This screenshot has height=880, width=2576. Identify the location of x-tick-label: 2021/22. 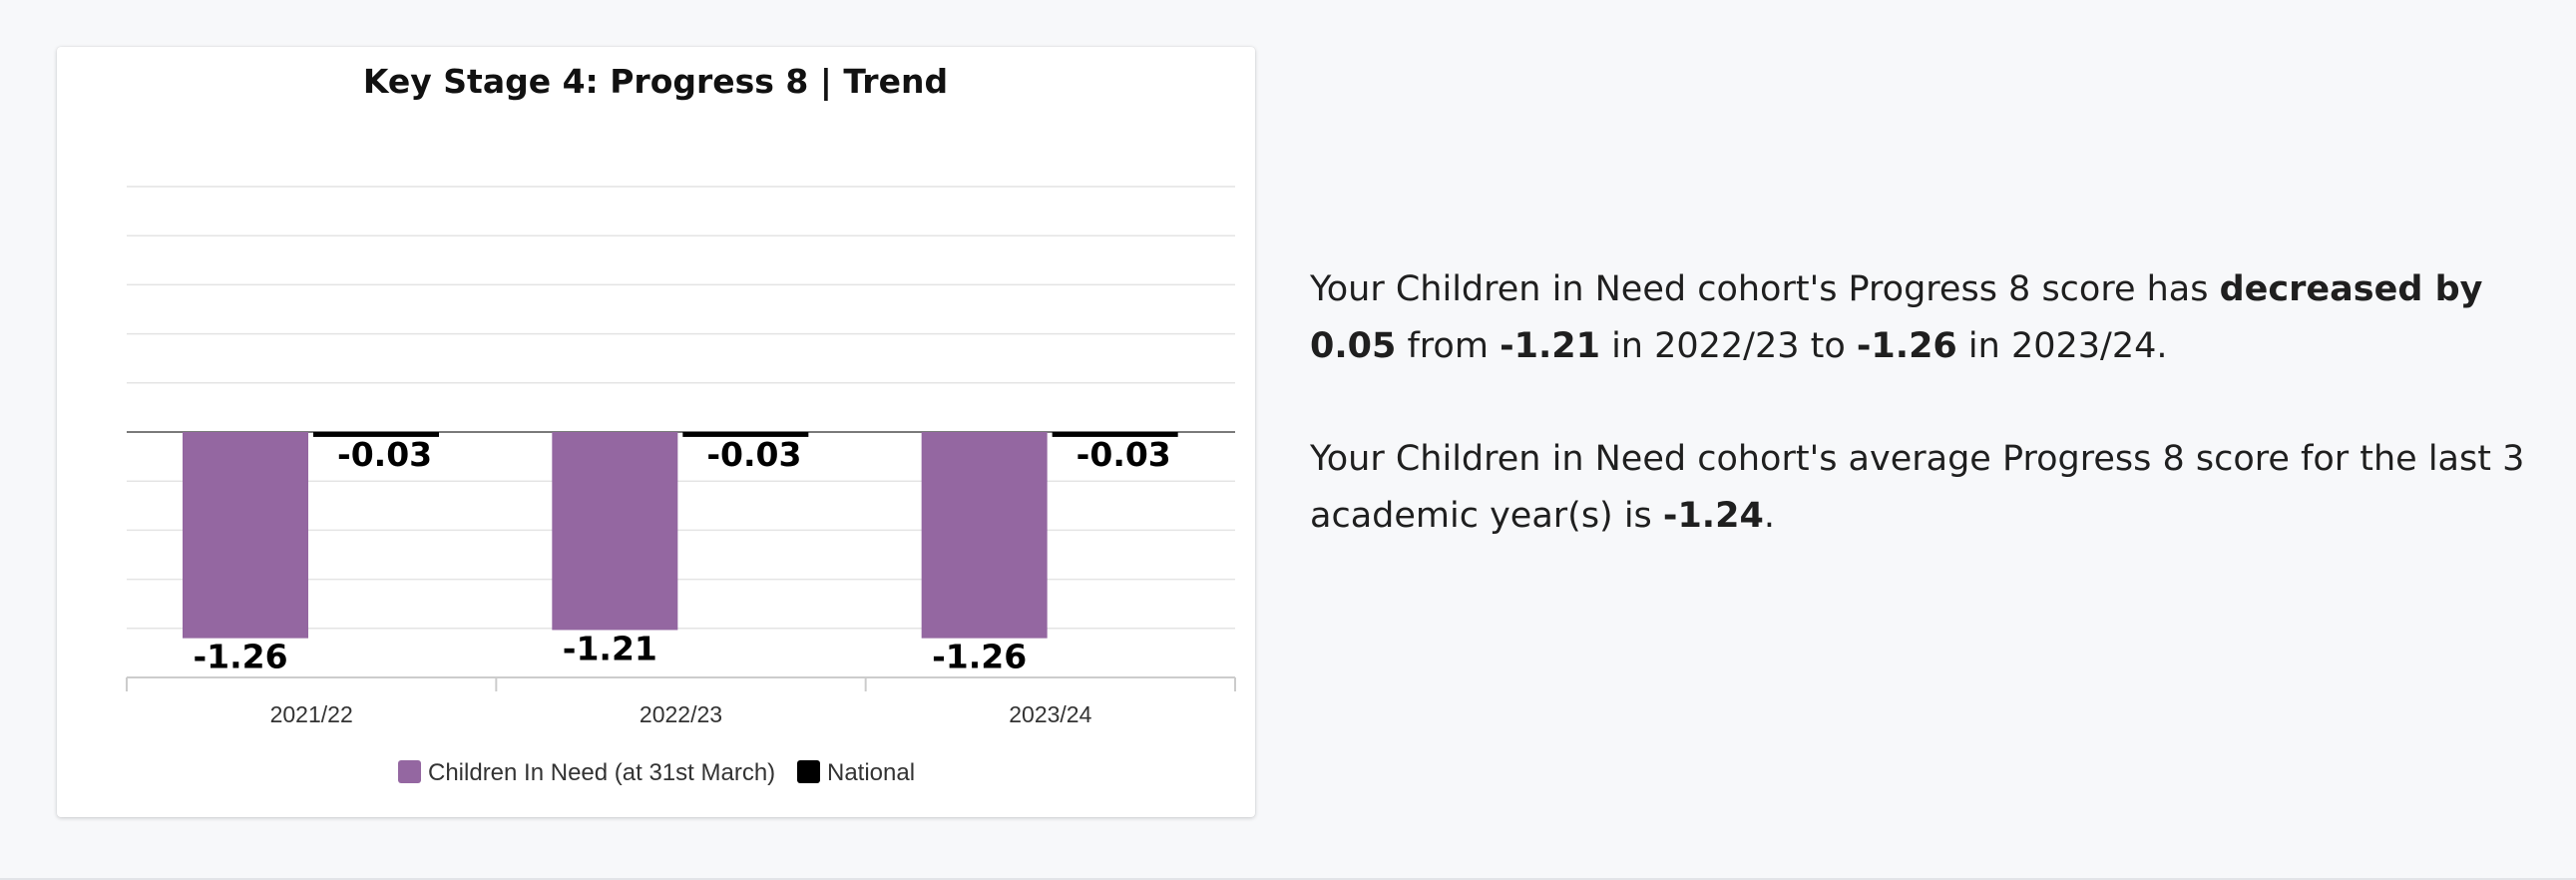
(311, 714).